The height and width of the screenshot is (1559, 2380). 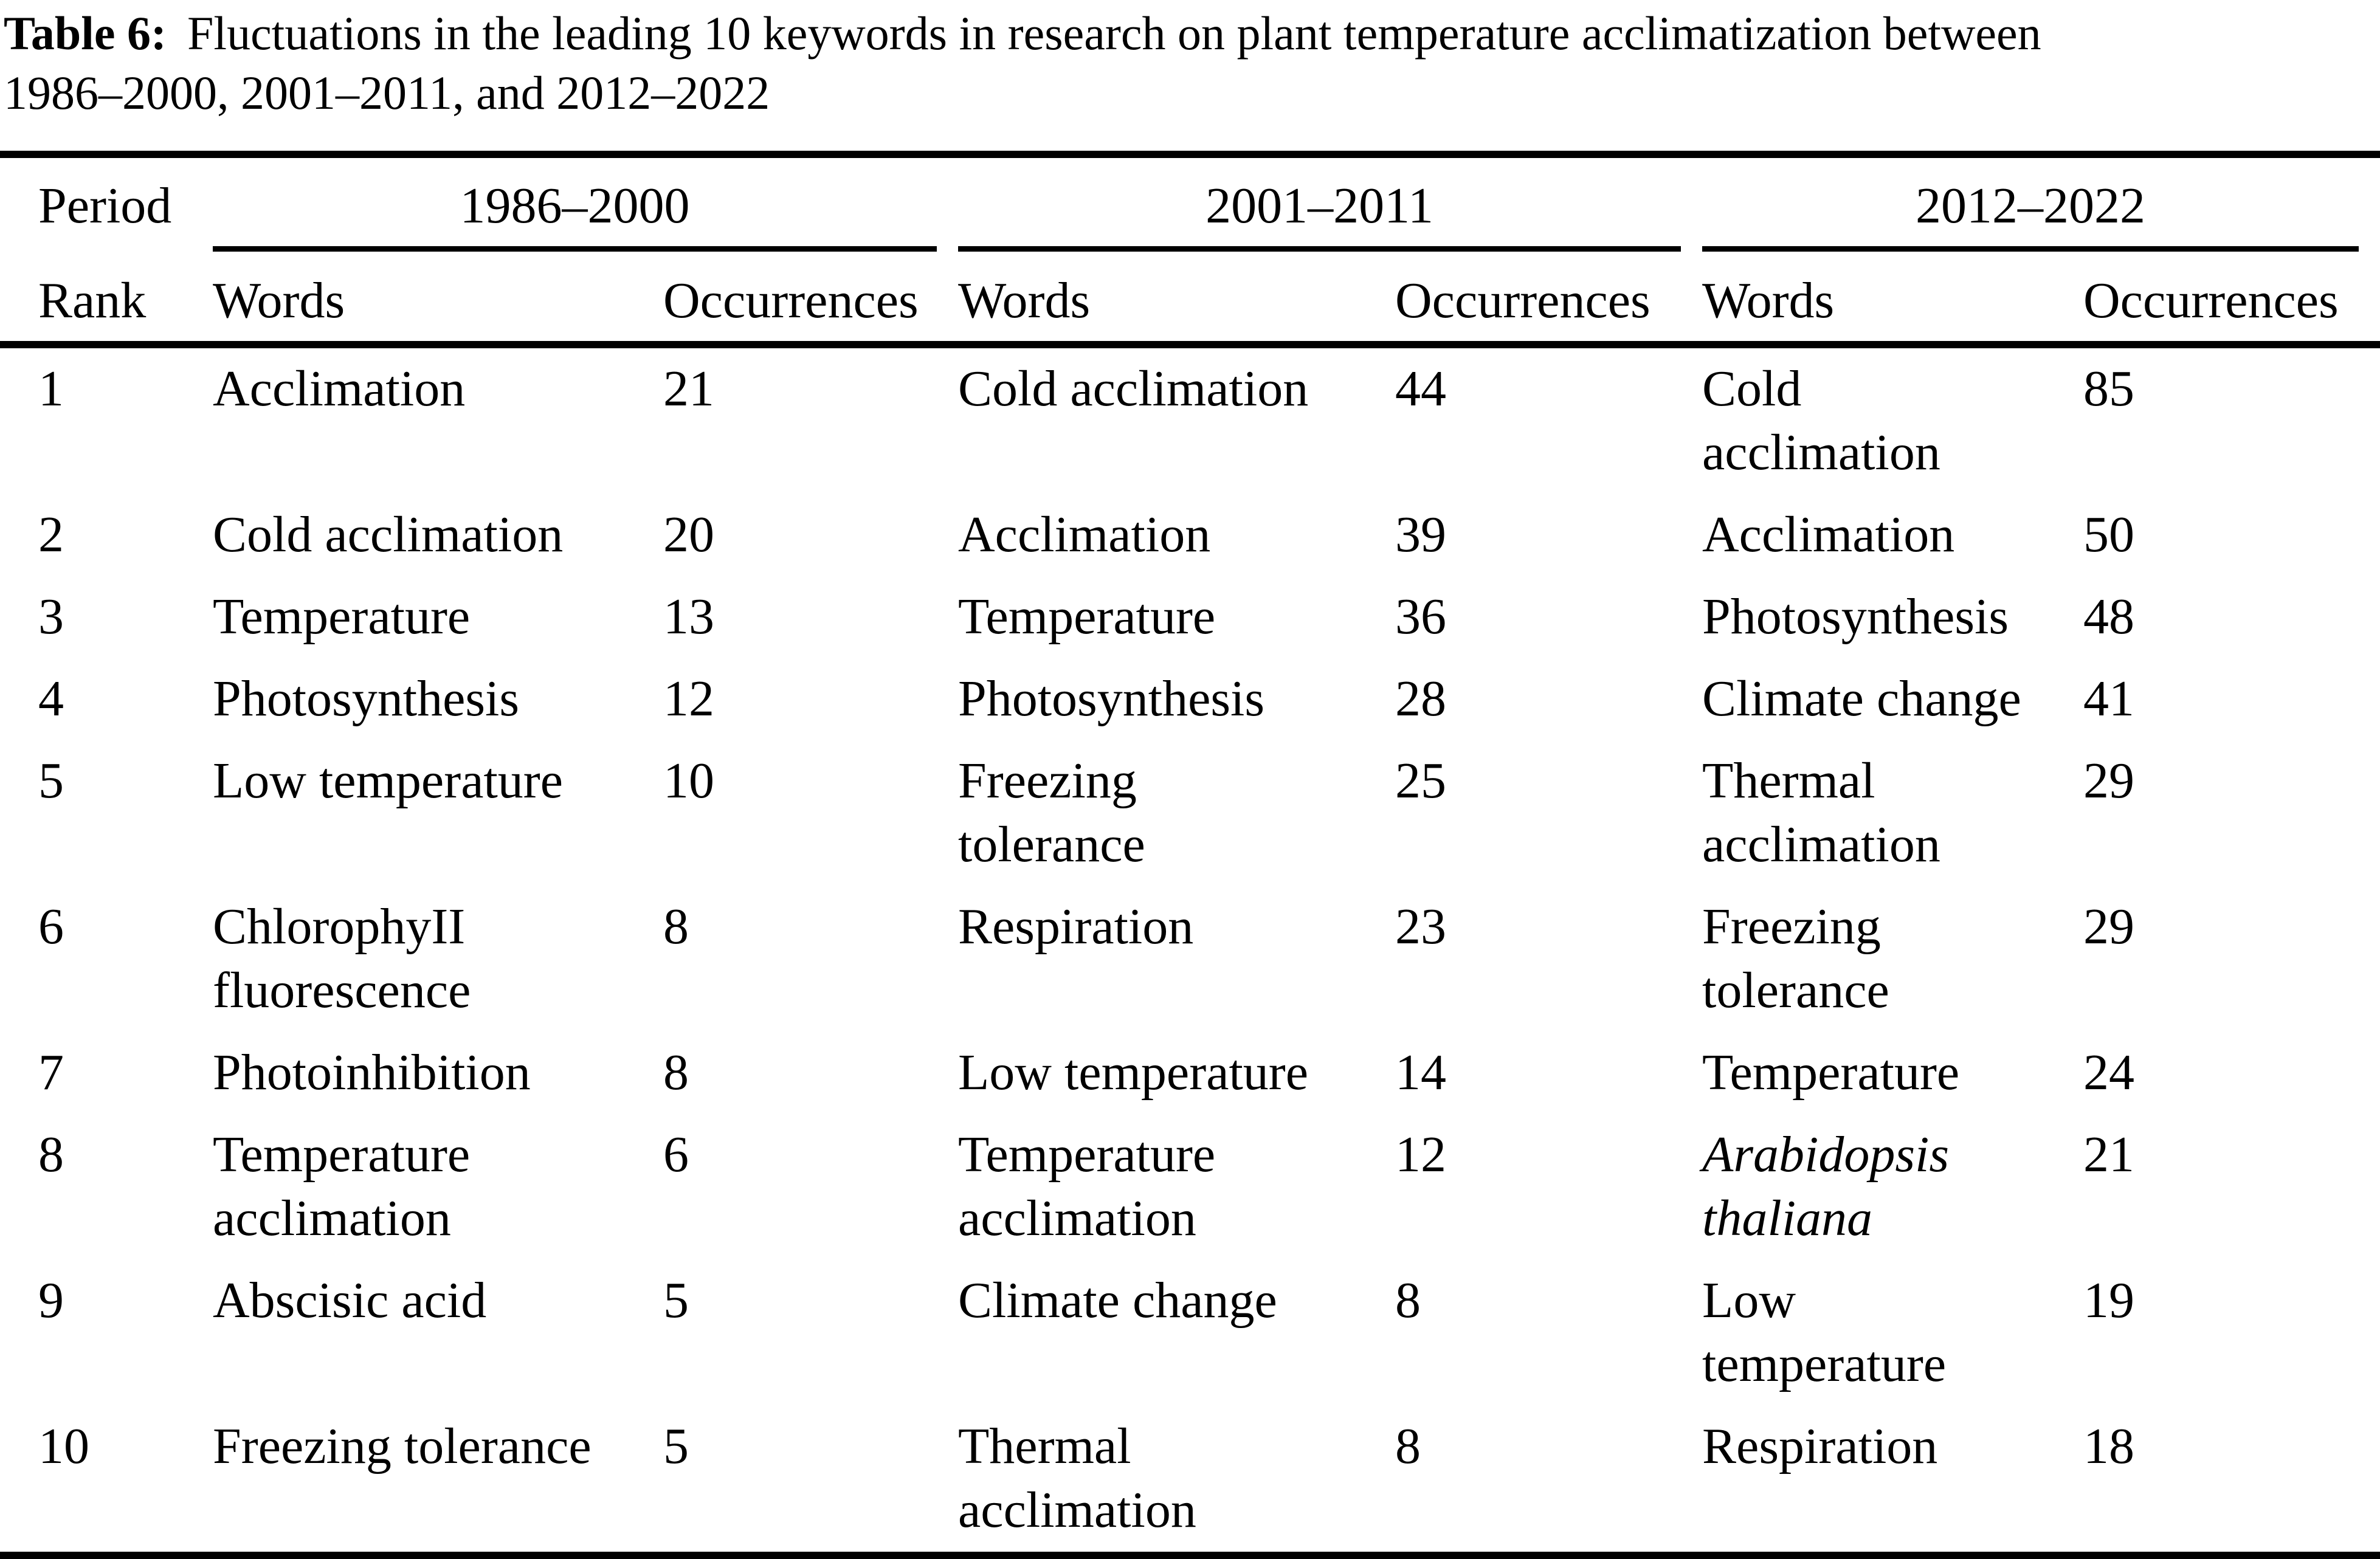 I want to click on period-group-2-label: 2001–2011, so click(x=1320, y=213).